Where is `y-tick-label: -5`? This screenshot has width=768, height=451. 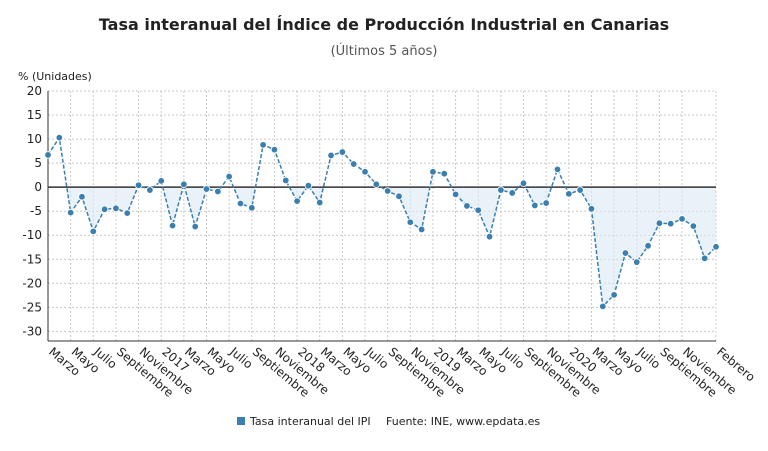 y-tick-label: -5 is located at coordinates (36, 211).